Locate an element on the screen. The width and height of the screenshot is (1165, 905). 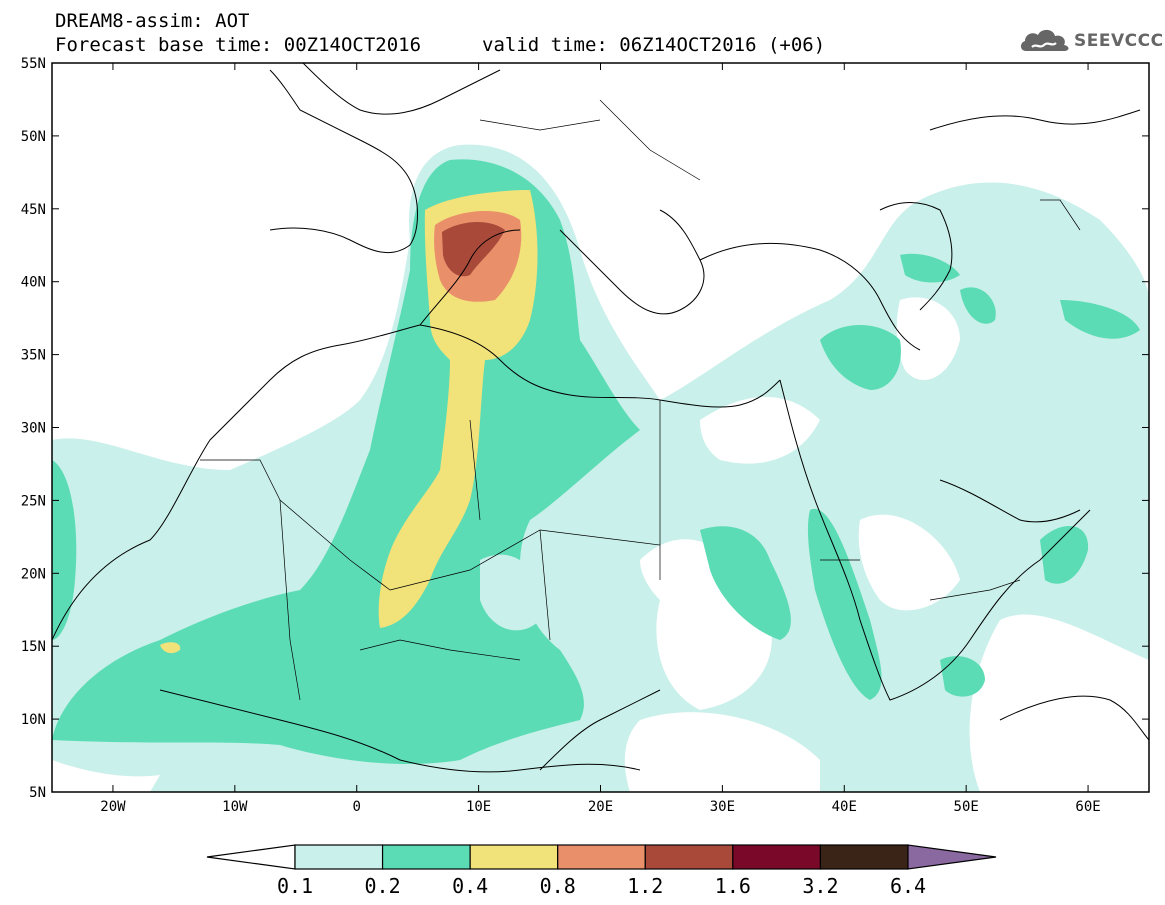
colorbar-label: 1.2 is located at coordinates (645, 886).